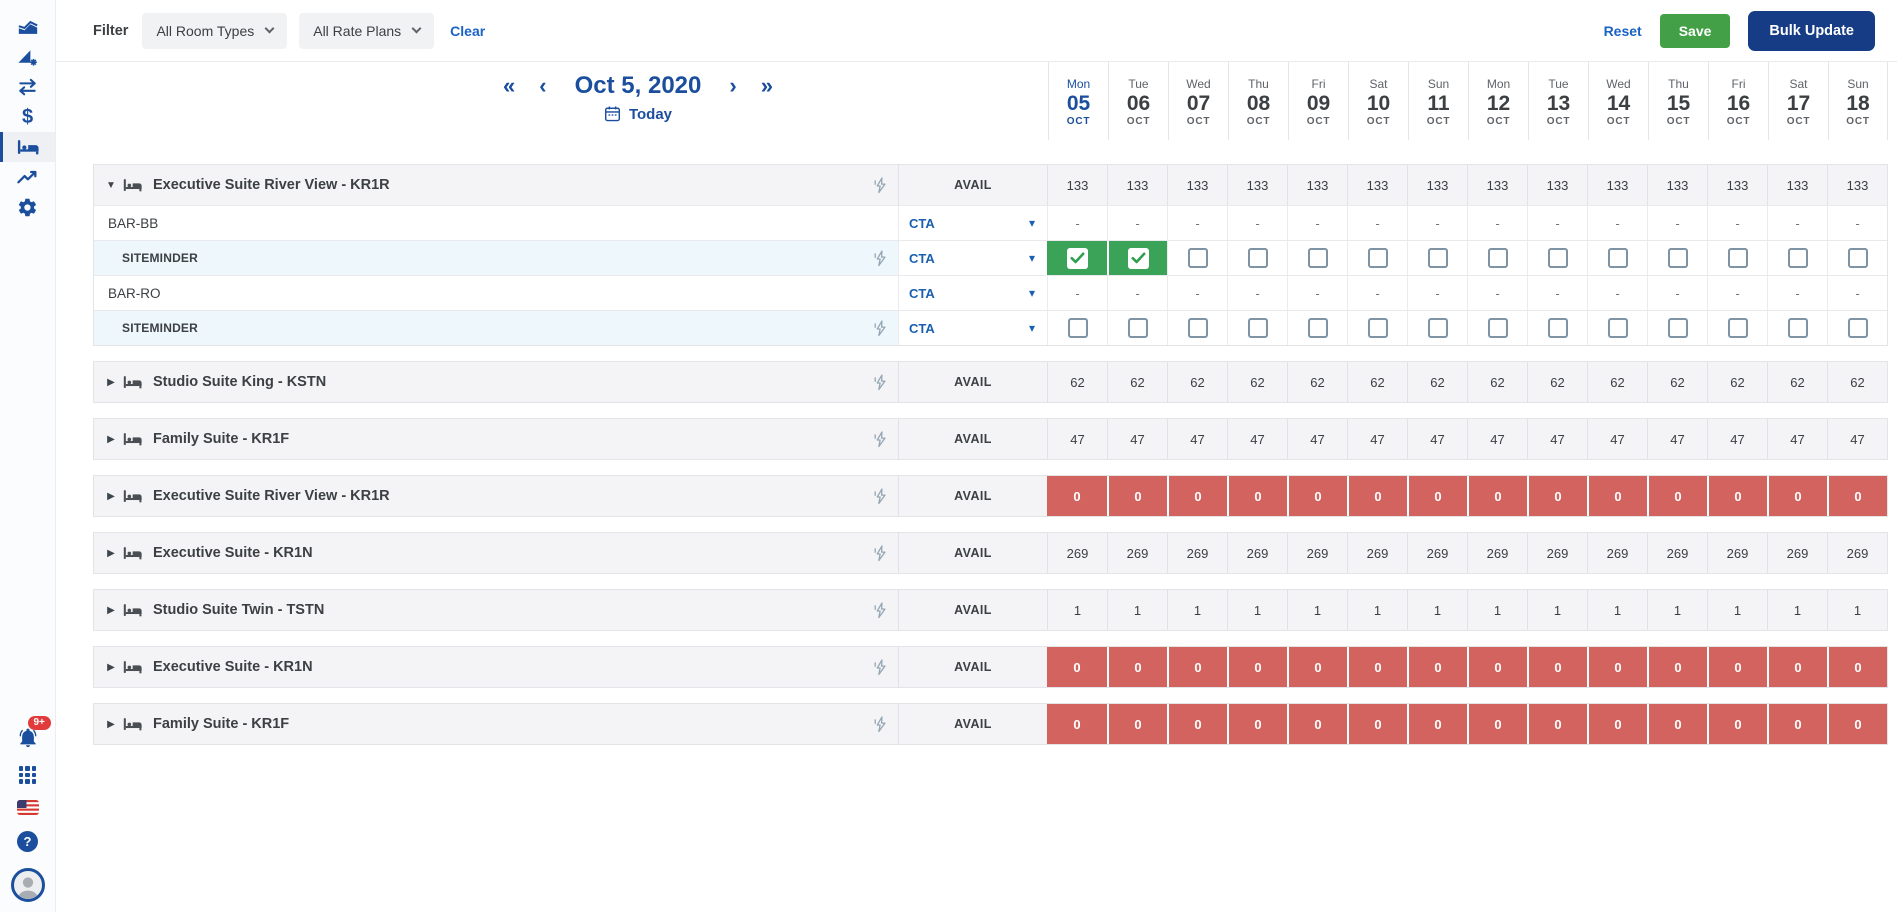 This screenshot has width=1897, height=912. I want to click on rate-plans-dropdown: All Rate Plans, so click(367, 30).